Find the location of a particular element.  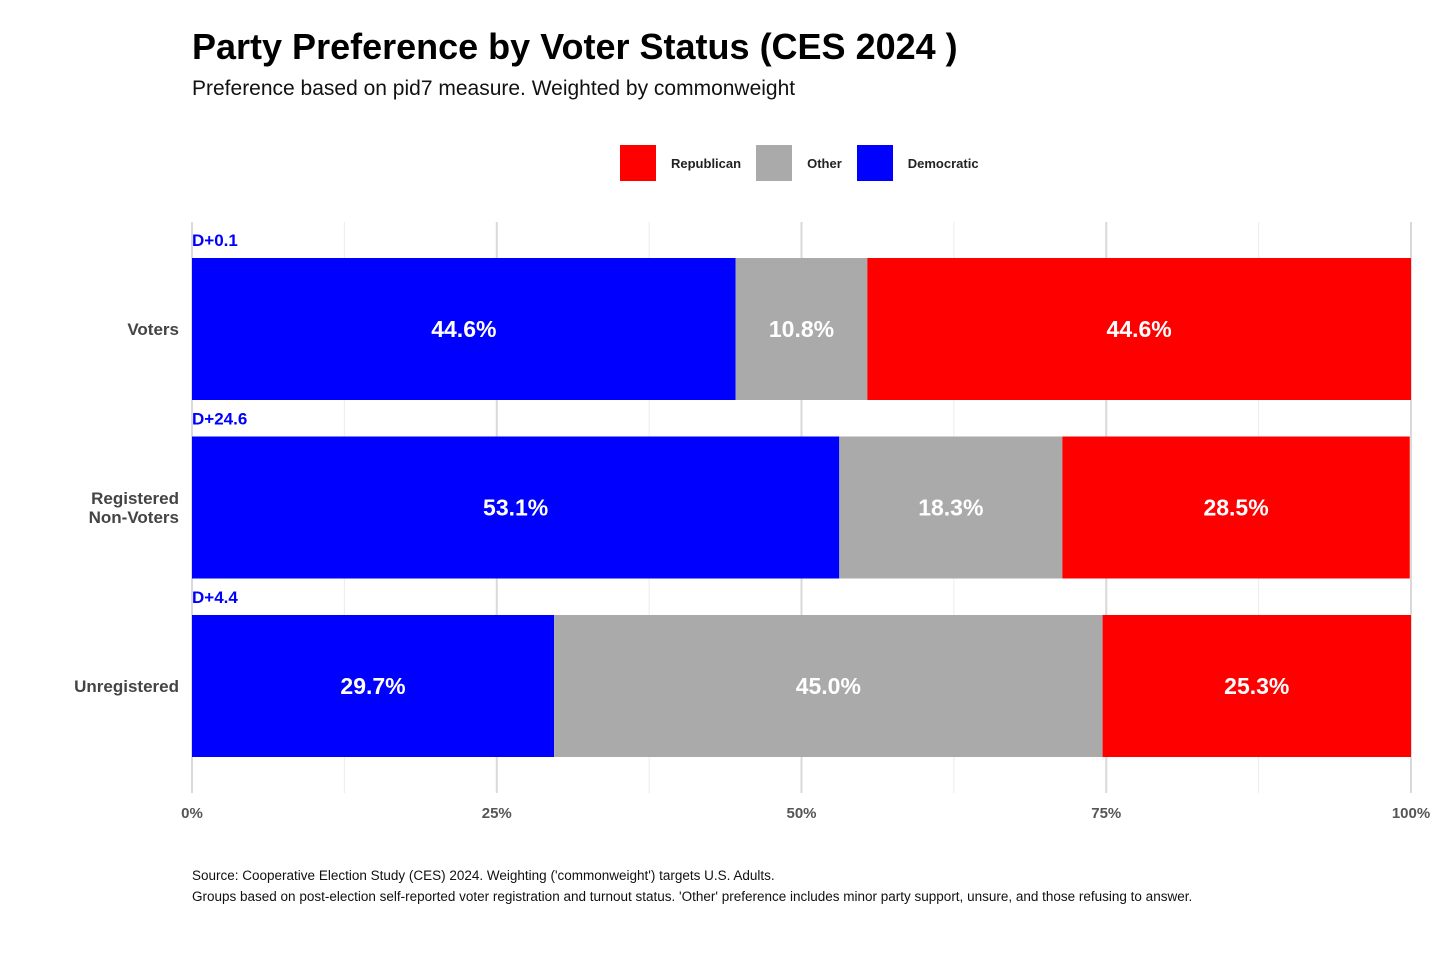

data-label: 53.1% is located at coordinates (515, 508).